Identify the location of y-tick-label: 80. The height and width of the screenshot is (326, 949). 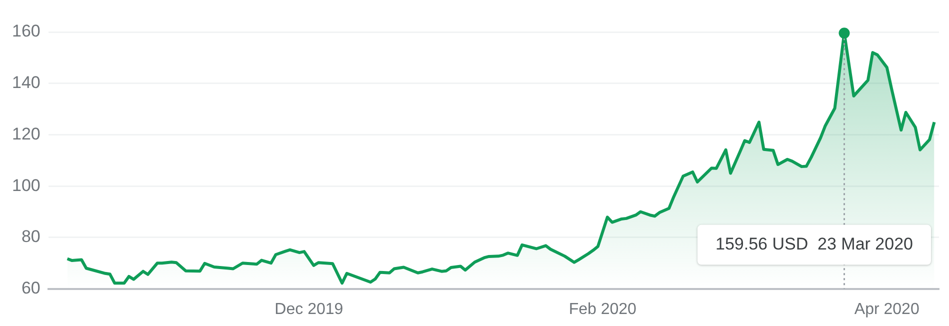
(30, 236).